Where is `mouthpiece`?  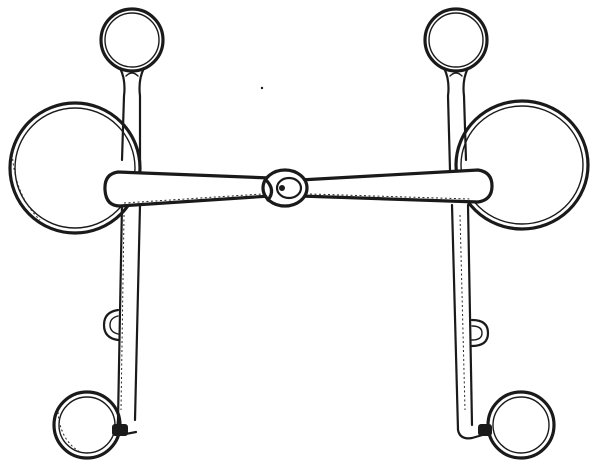 mouthpiece is located at coordinates (298, 188).